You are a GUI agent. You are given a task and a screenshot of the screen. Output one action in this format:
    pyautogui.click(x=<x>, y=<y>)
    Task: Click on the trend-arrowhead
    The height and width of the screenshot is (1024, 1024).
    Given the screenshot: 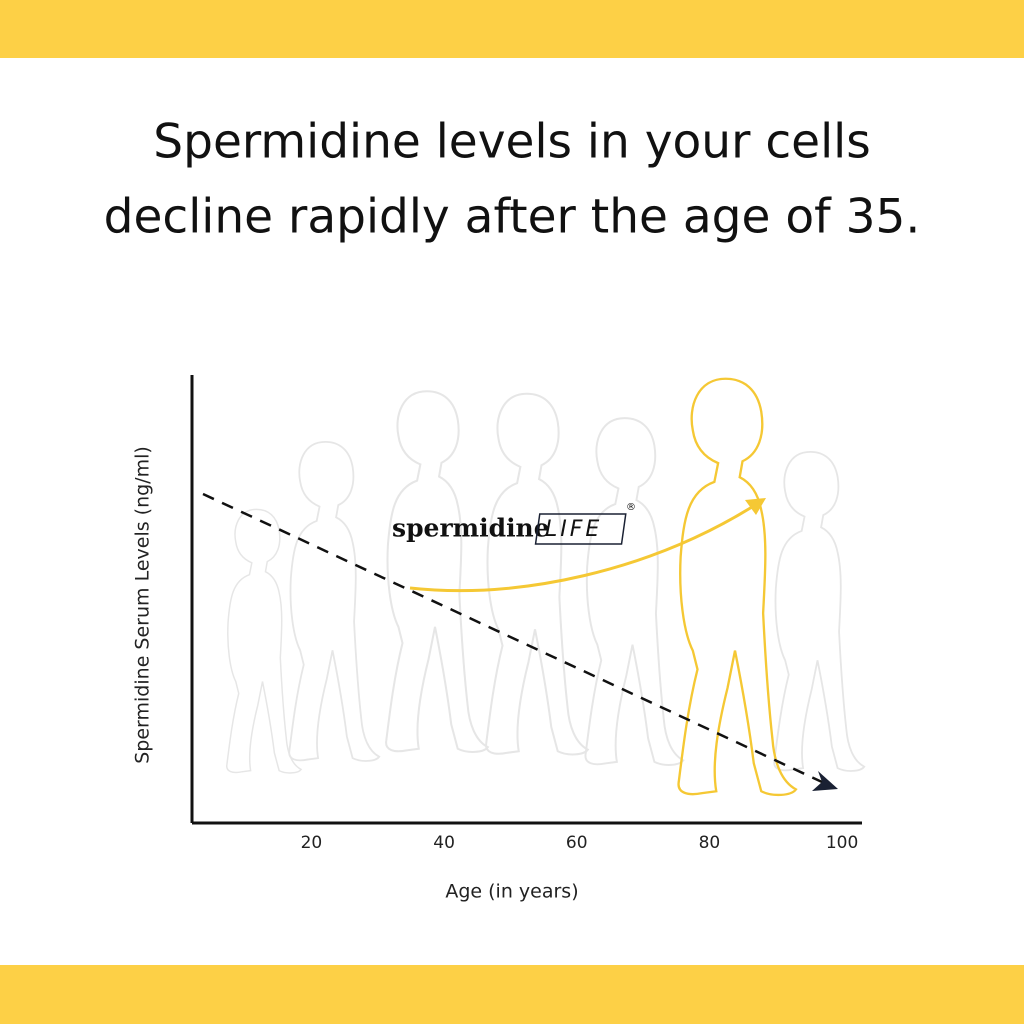 What is the action you would take?
    pyautogui.click(x=825, y=781)
    